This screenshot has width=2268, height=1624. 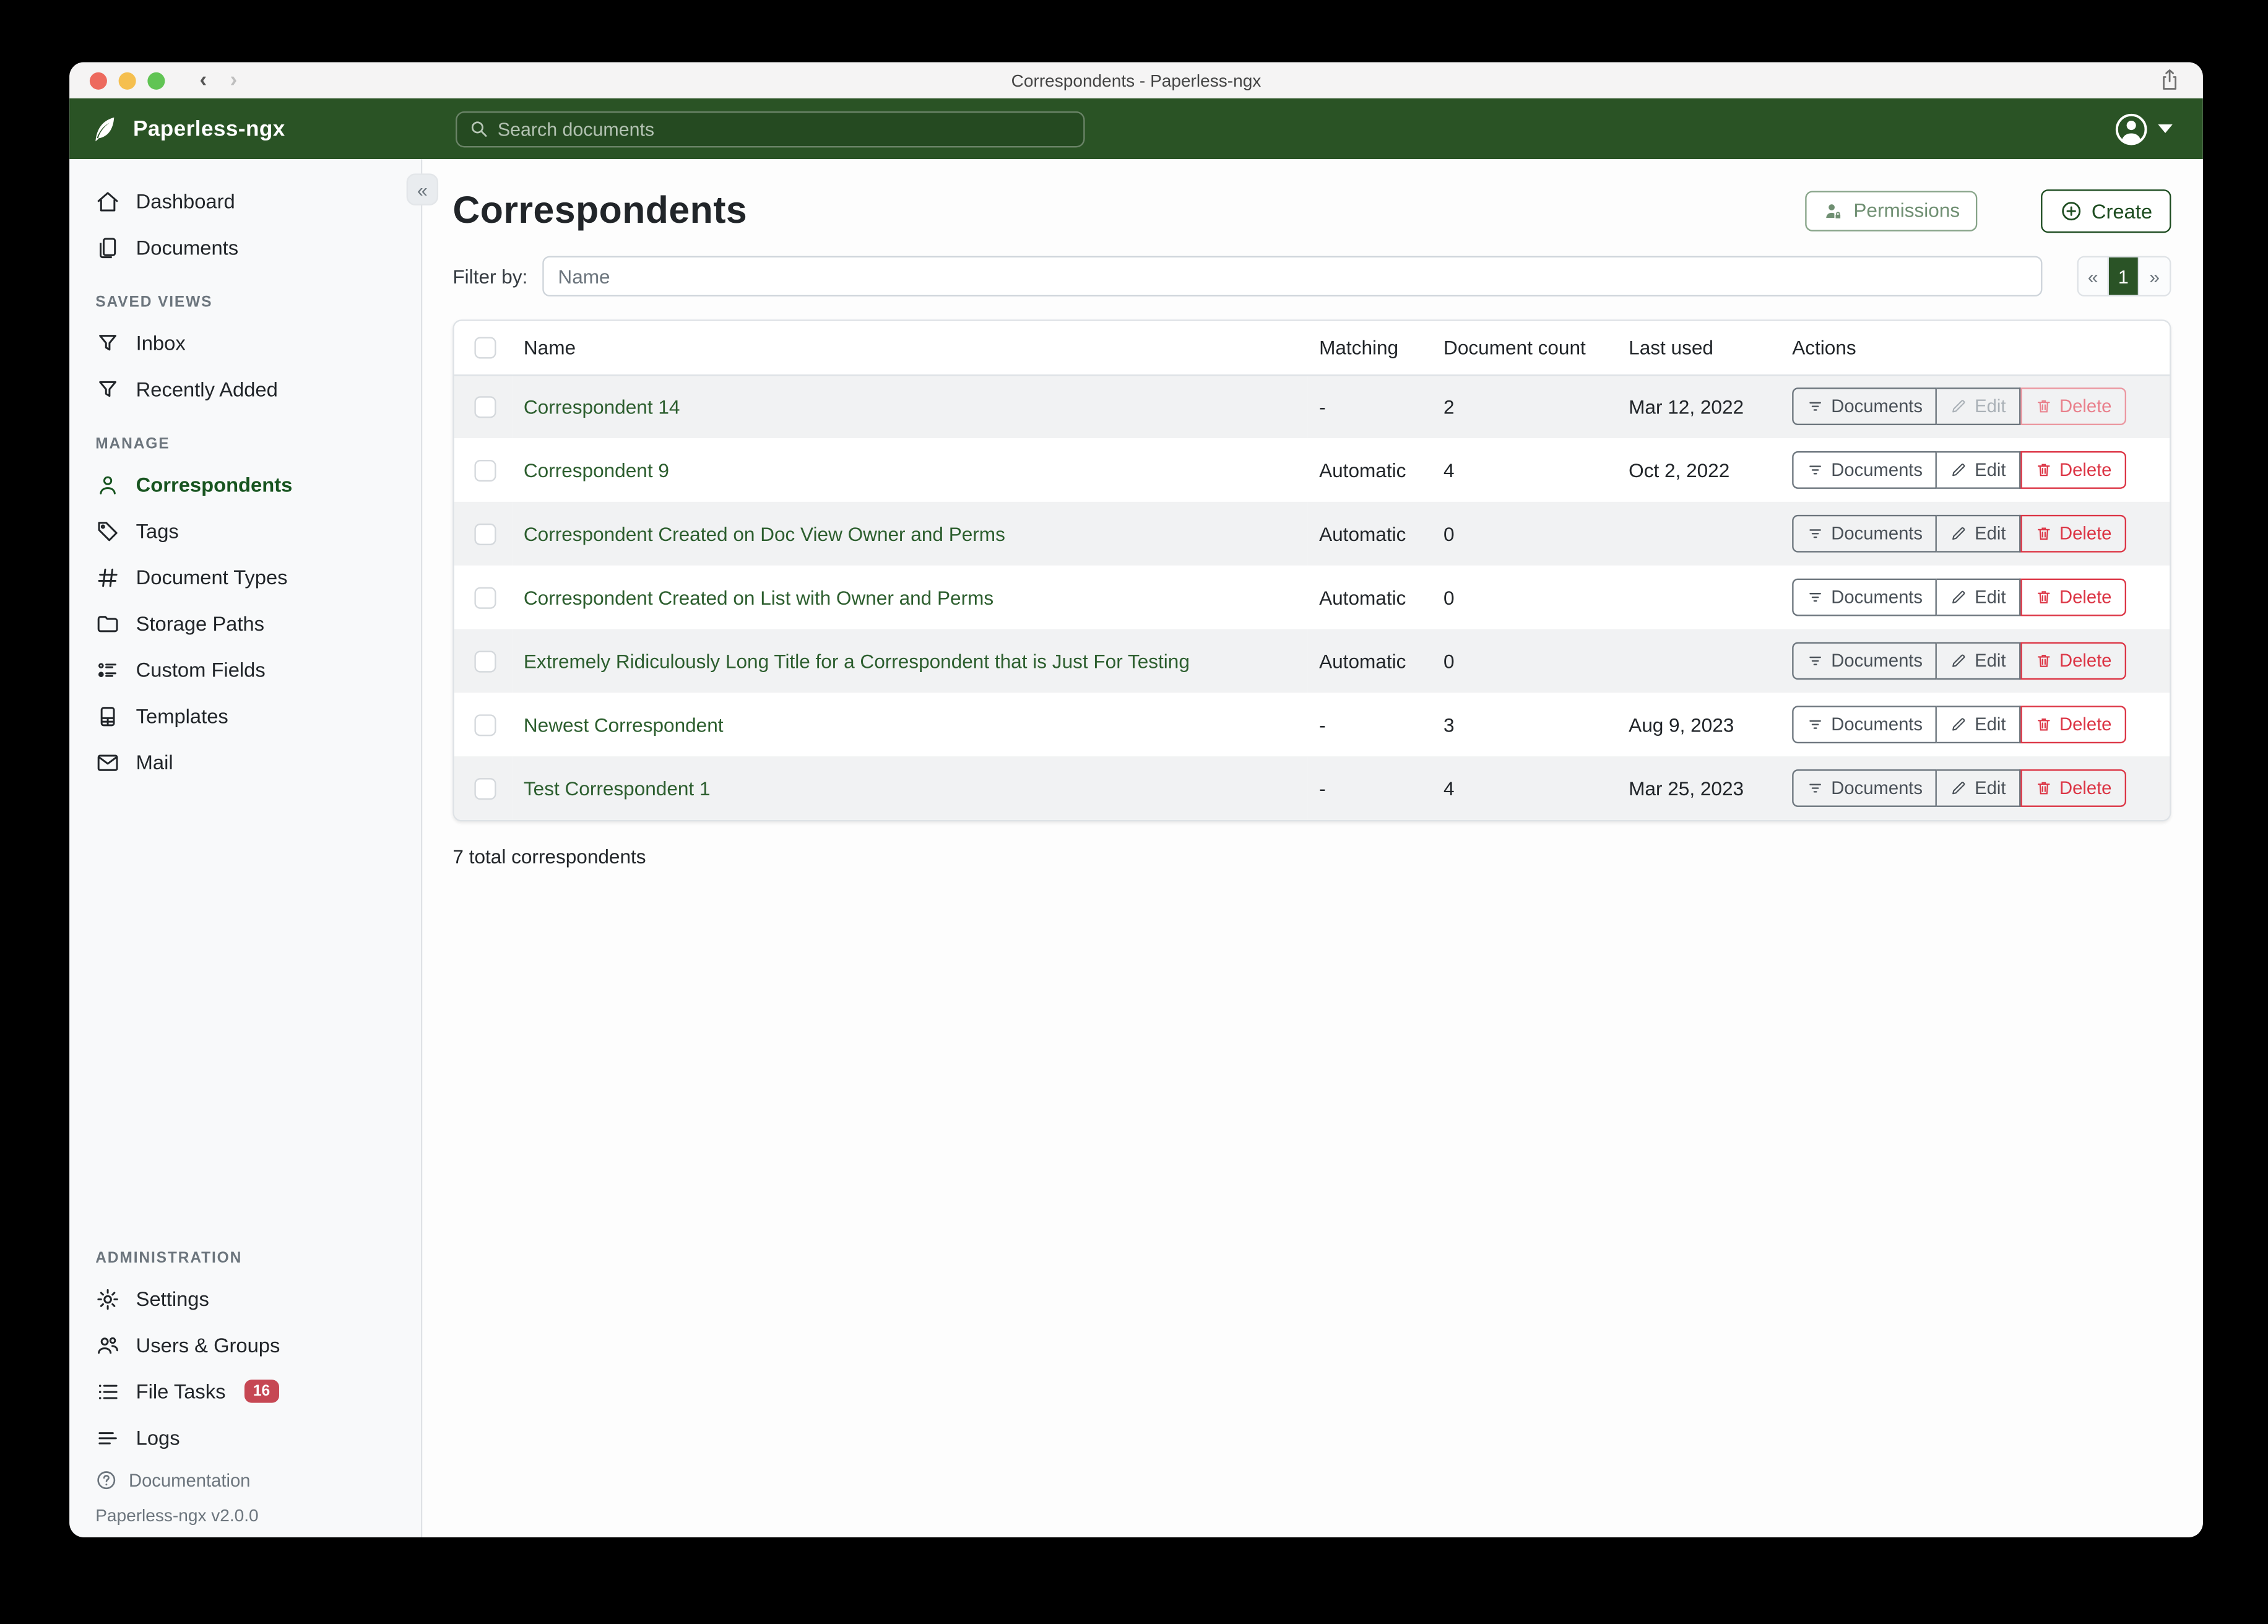 What do you see at coordinates (245, 485) in the screenshot?
I see `sidebar-item-correspondents: Correspondents` at bounding box center [245, 485].